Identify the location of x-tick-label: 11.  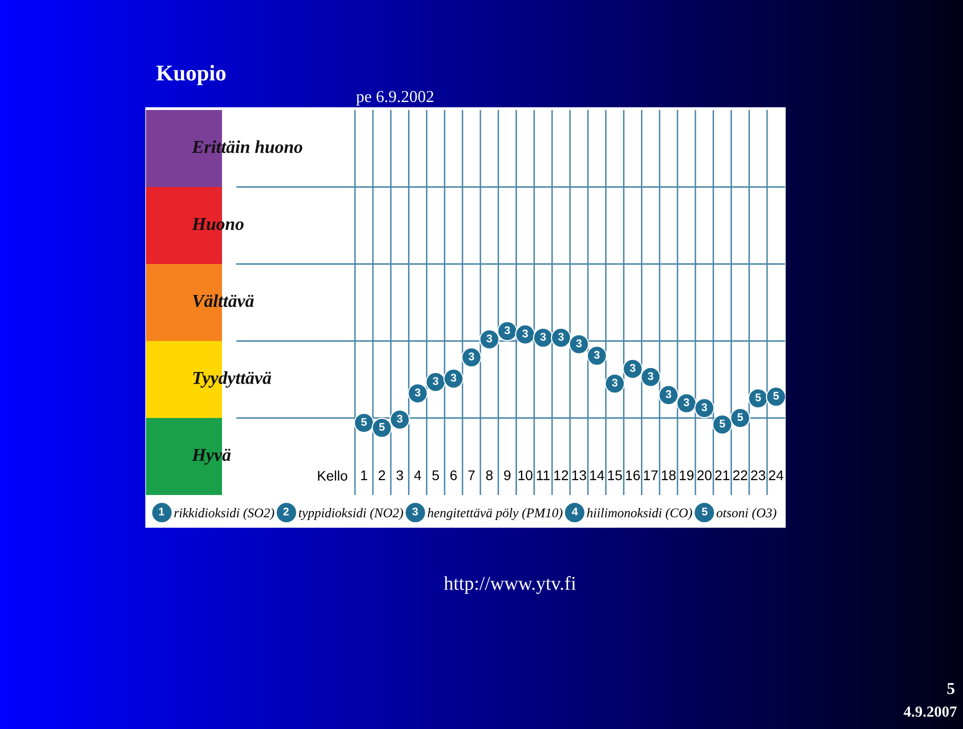
(543, 475).